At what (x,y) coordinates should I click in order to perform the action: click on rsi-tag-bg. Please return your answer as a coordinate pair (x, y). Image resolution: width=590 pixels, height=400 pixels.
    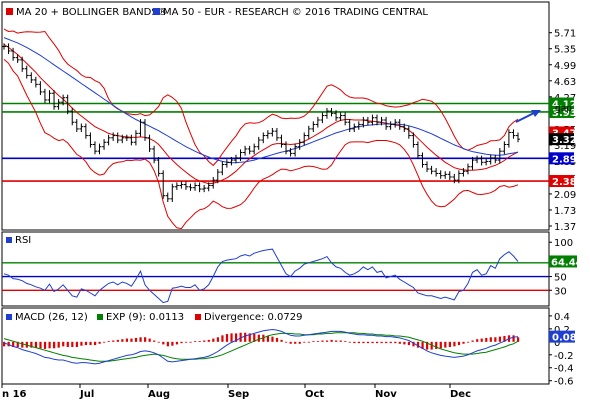
    Looking at the image, I should click on (563, 261).